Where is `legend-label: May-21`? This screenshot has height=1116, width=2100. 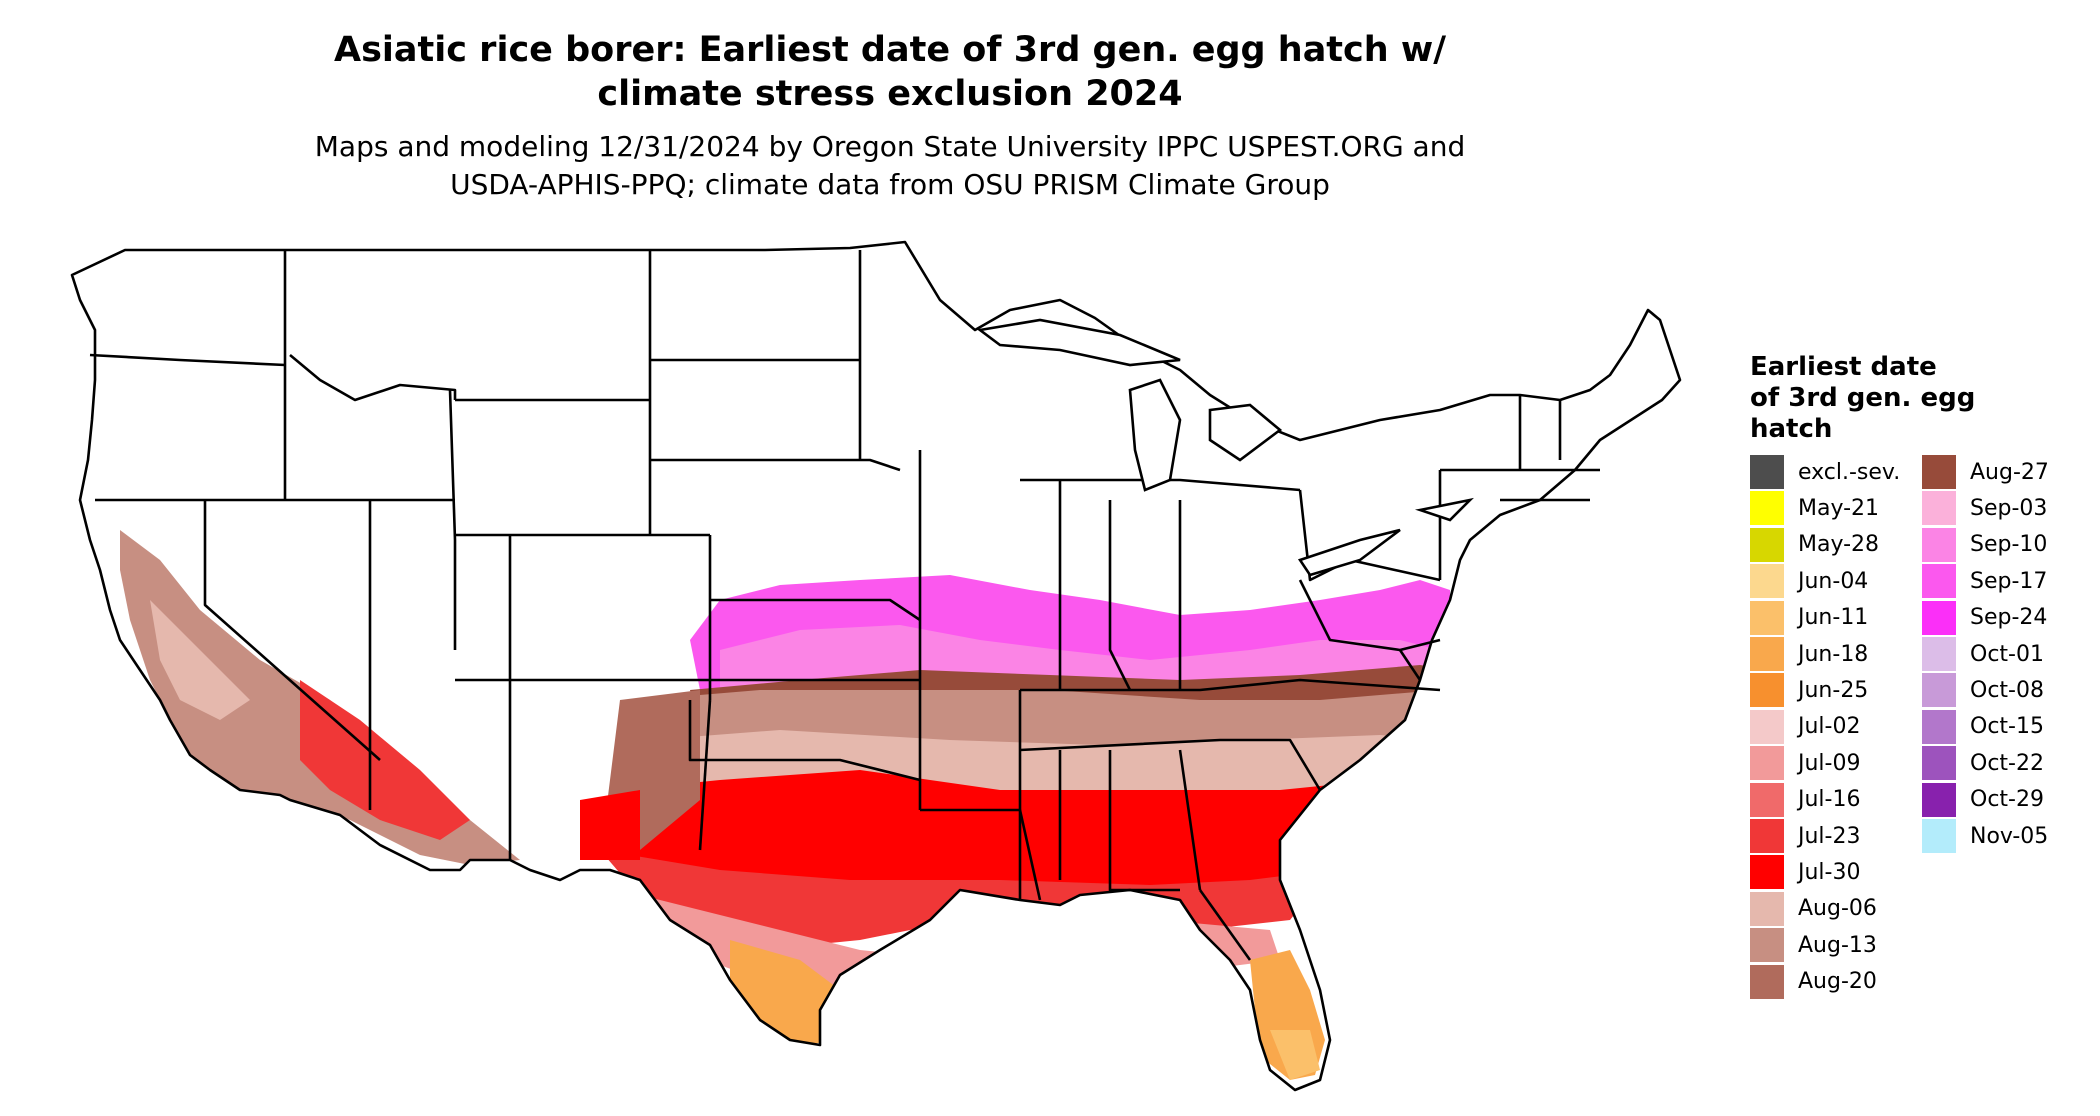
legend-label: May-21 is located at coordinates (1839, 508).